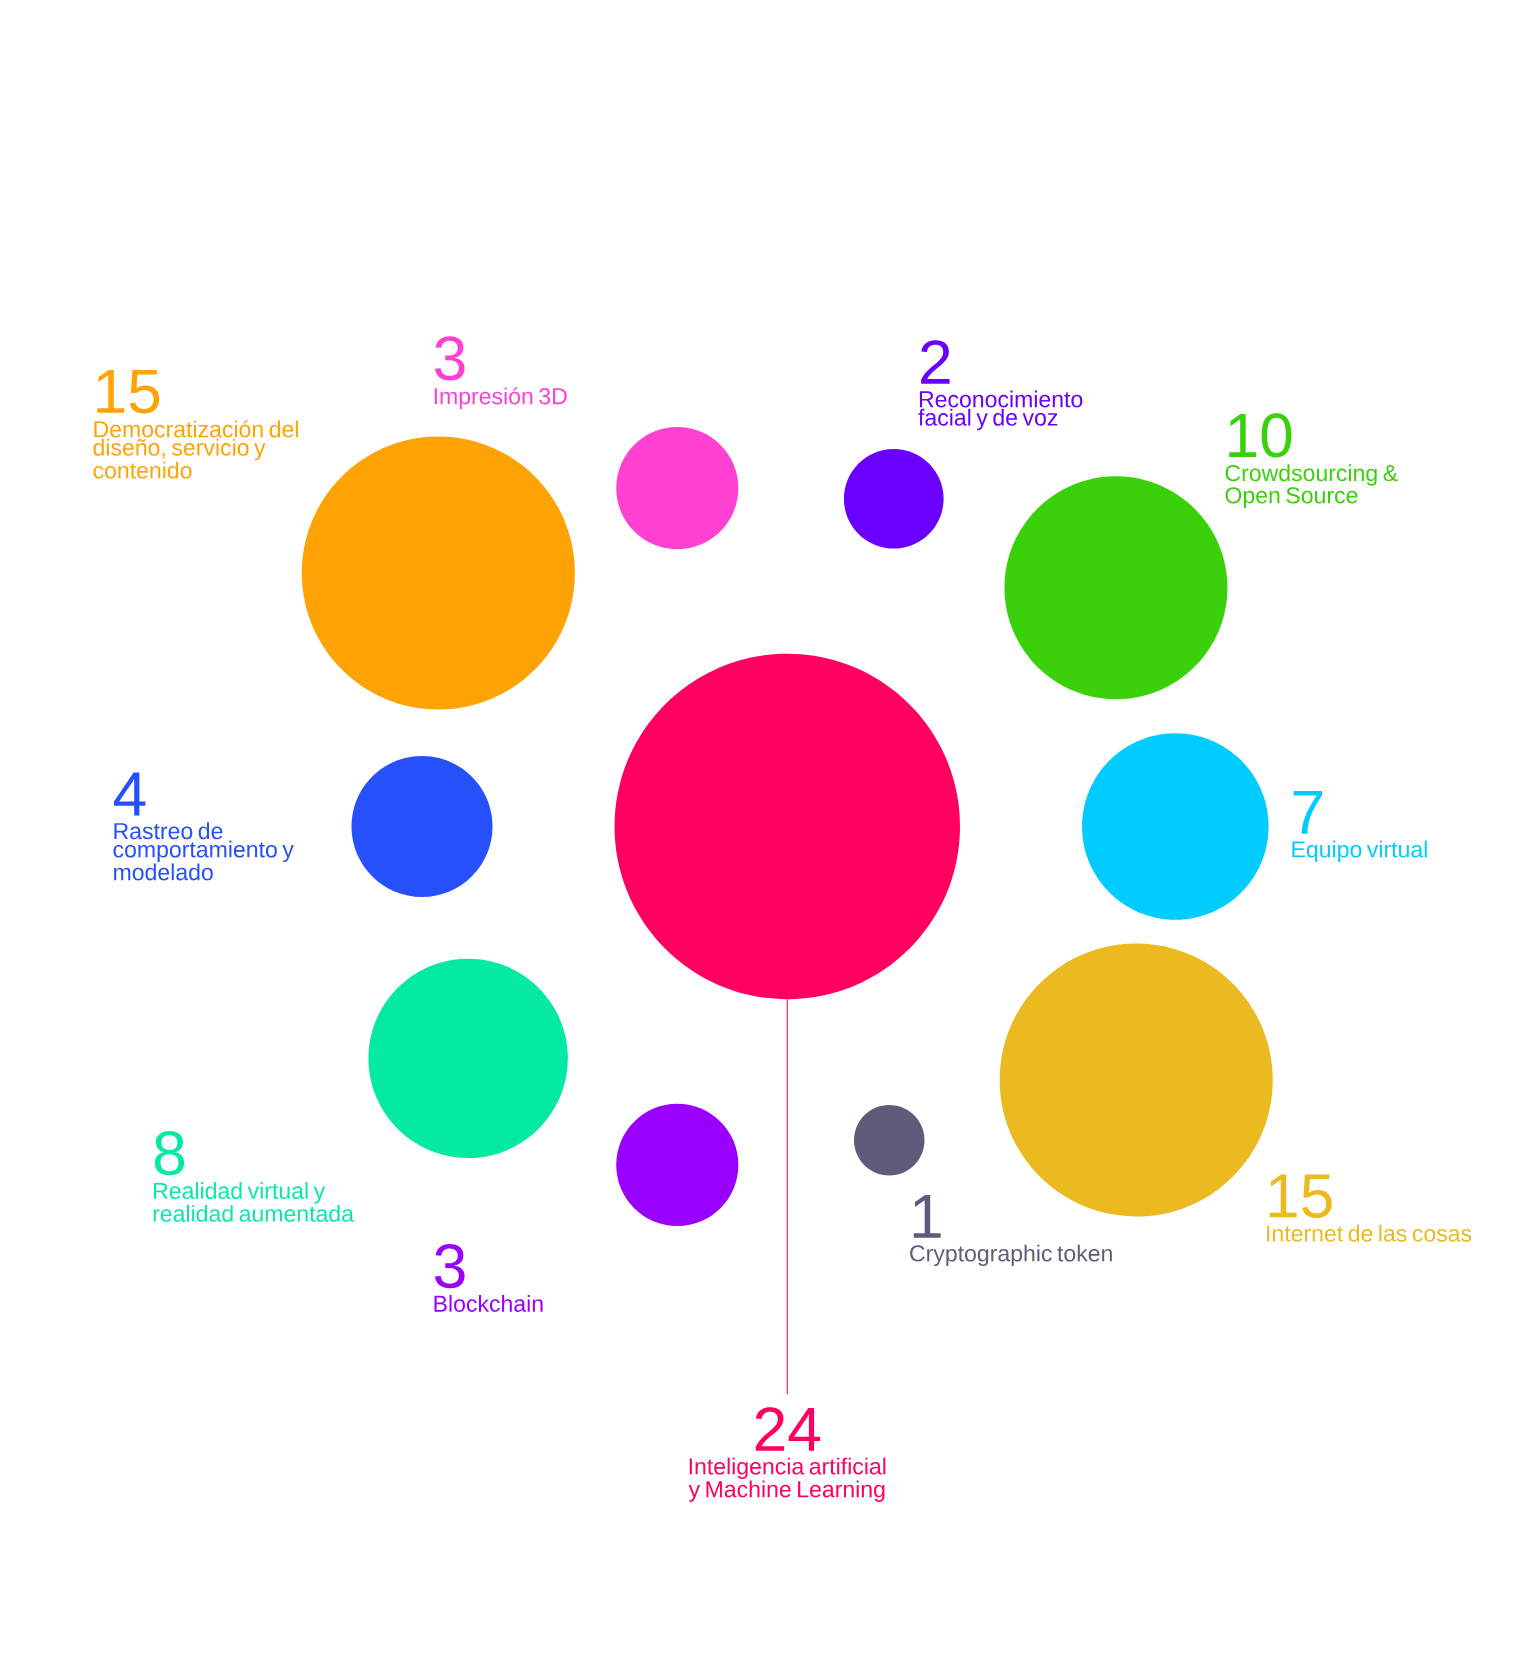 The width and height of the screenshot is (1533, 1653). Describe the element at coordinates (129, 794) in the screenshot. I see `data-label: 4` at that location.